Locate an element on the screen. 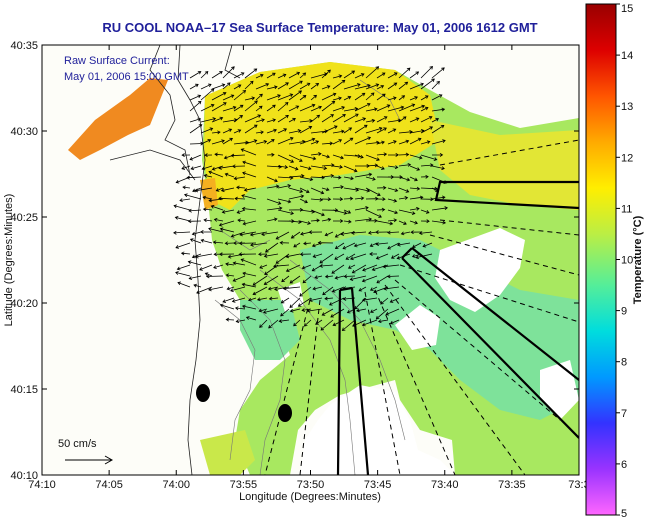 This screenshot has height=519, width=651. colorbar-tick-label: 14 is located at coordinates (627, 56).